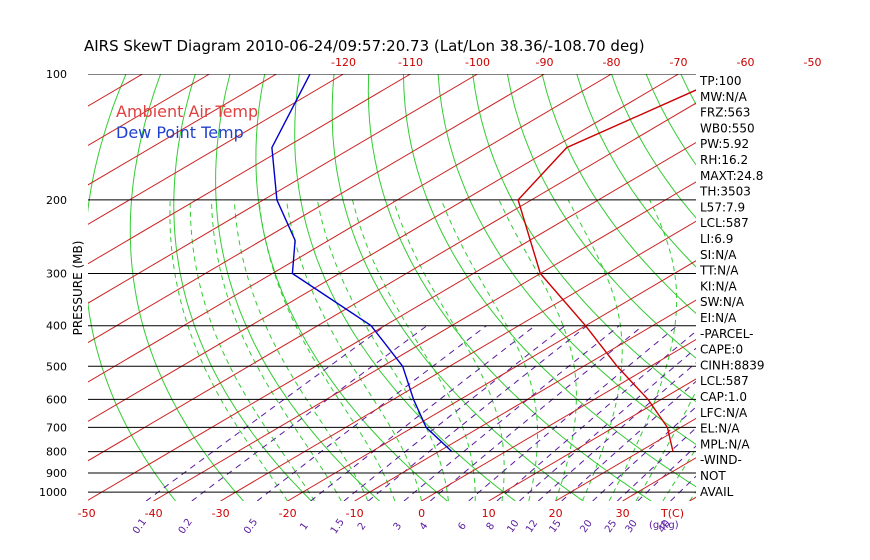  What do you see at coordinates (679, 62) in the screenshot?
I see `top-temperature-tick-label: -70` at bounding box center [679, 62].